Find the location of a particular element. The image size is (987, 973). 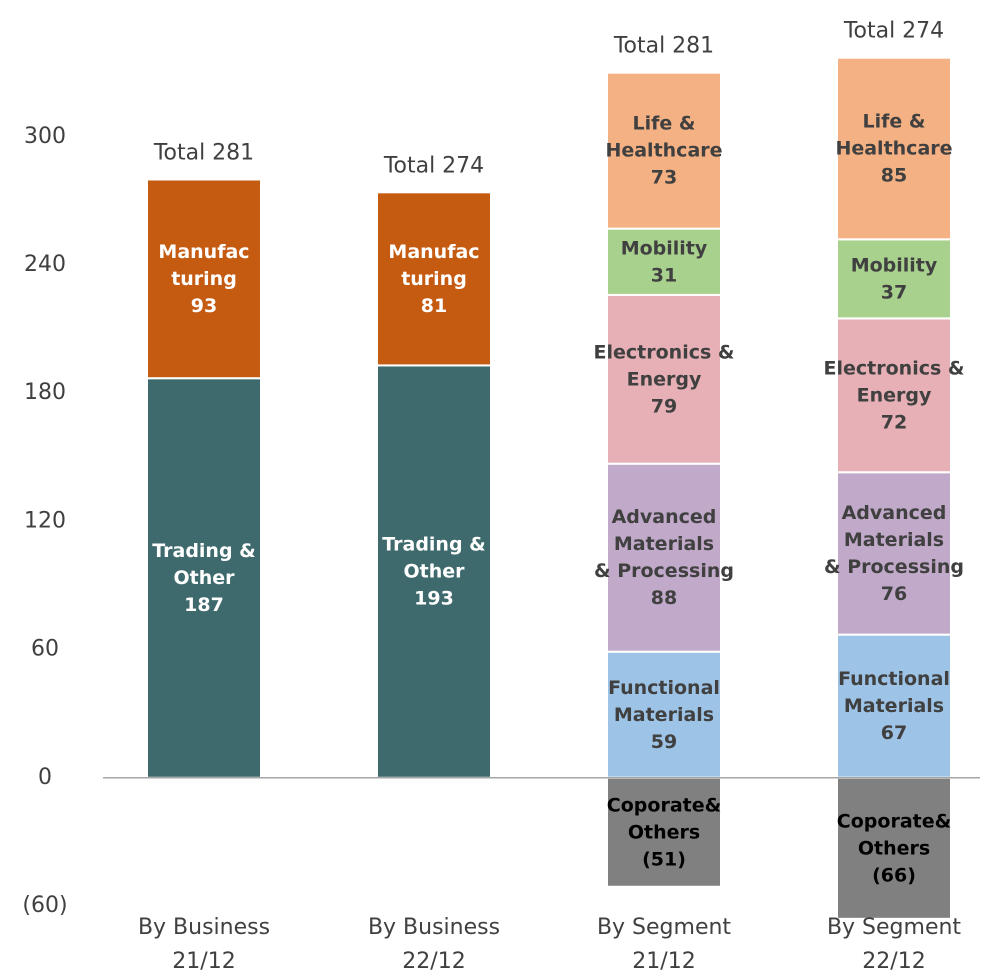

segment-label: Manufac turing 81 is located at coordinates (433, 278).